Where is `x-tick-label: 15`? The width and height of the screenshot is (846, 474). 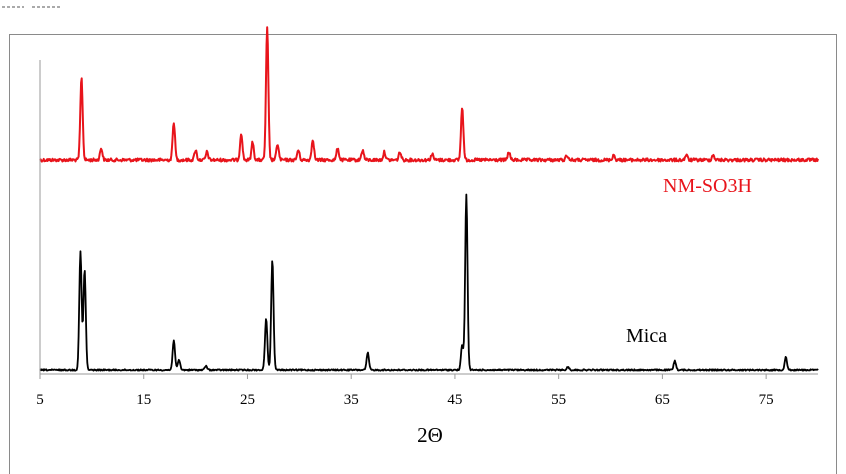 x-tick-label: 15 is located at coordinates (143, 400).